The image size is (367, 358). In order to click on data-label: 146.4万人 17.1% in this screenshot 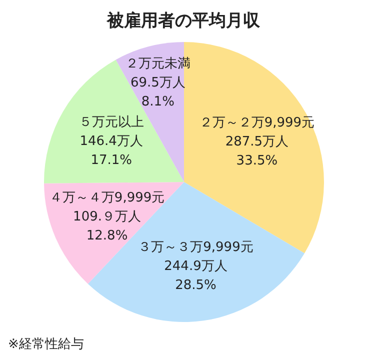, I will do `click(111, 151)`.